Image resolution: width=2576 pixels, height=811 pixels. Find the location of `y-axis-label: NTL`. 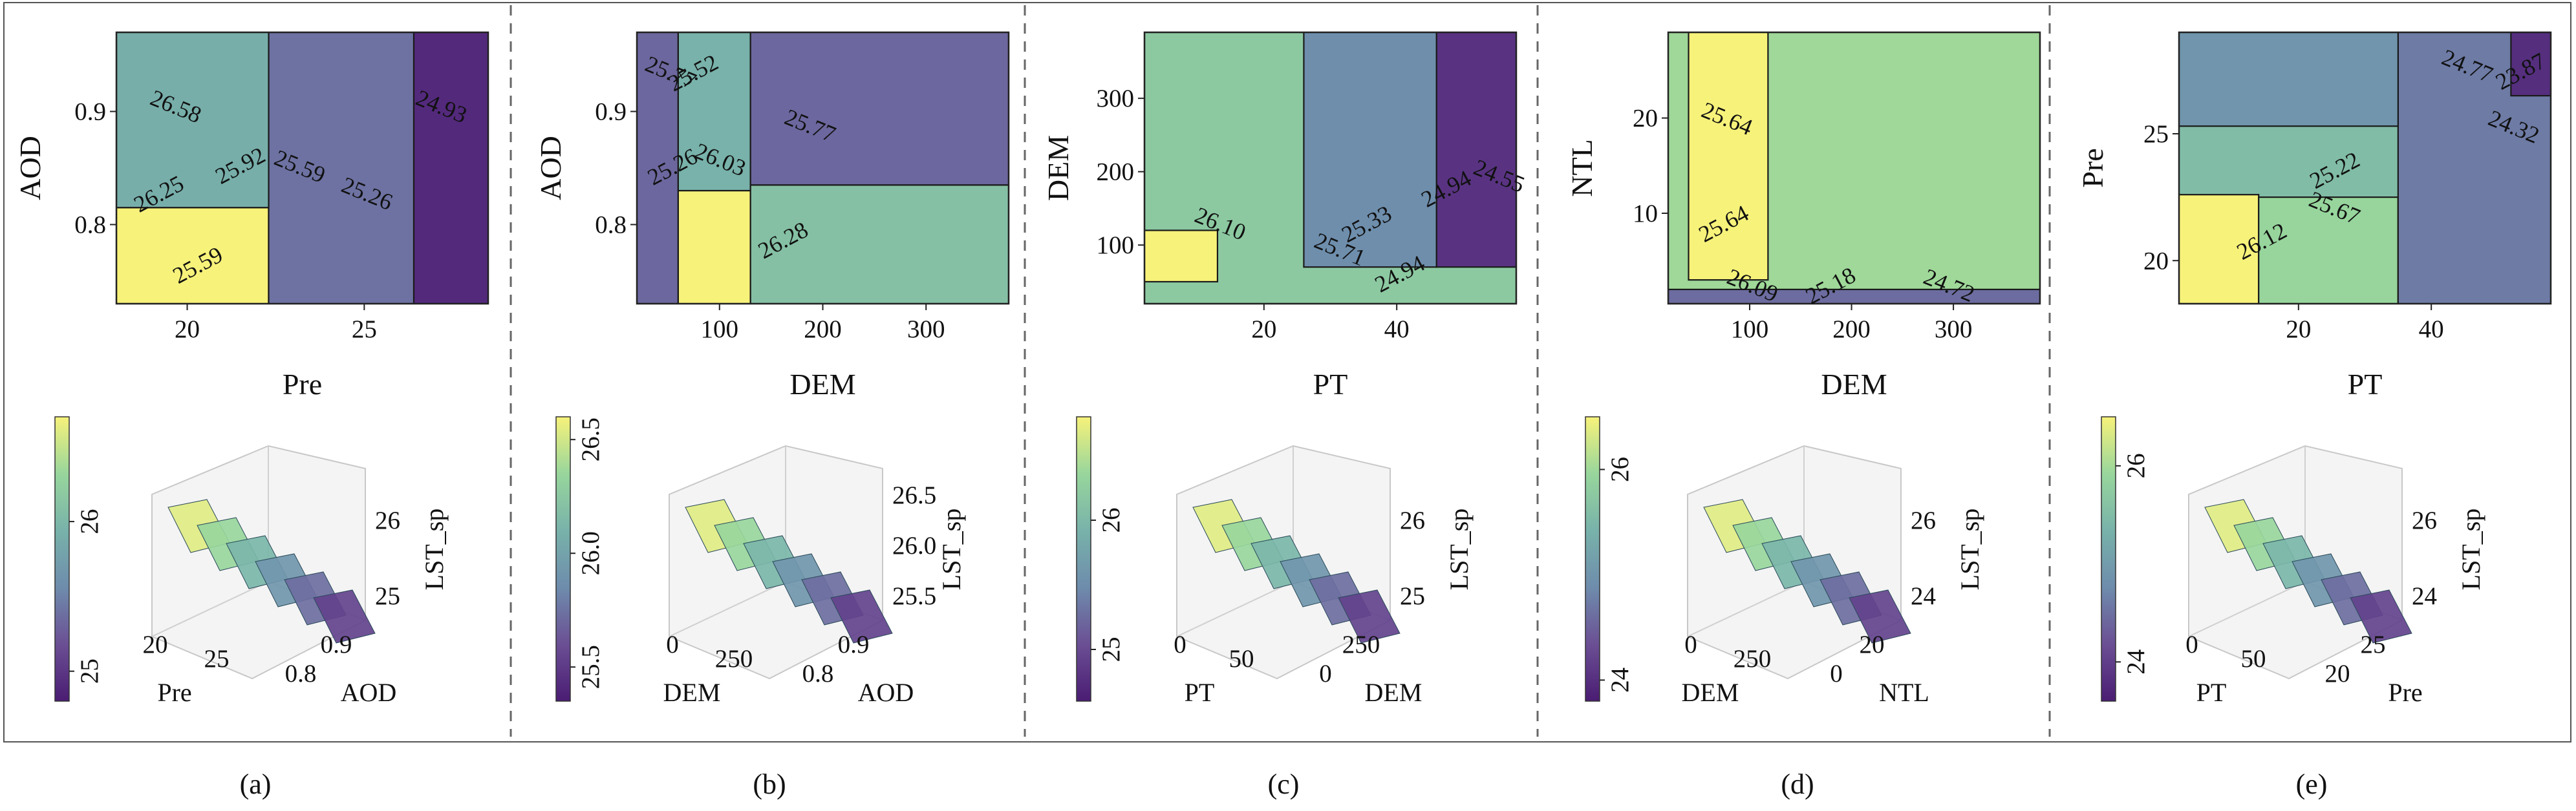

y-axis-label: NTL is located at coordinates (1581, 167).